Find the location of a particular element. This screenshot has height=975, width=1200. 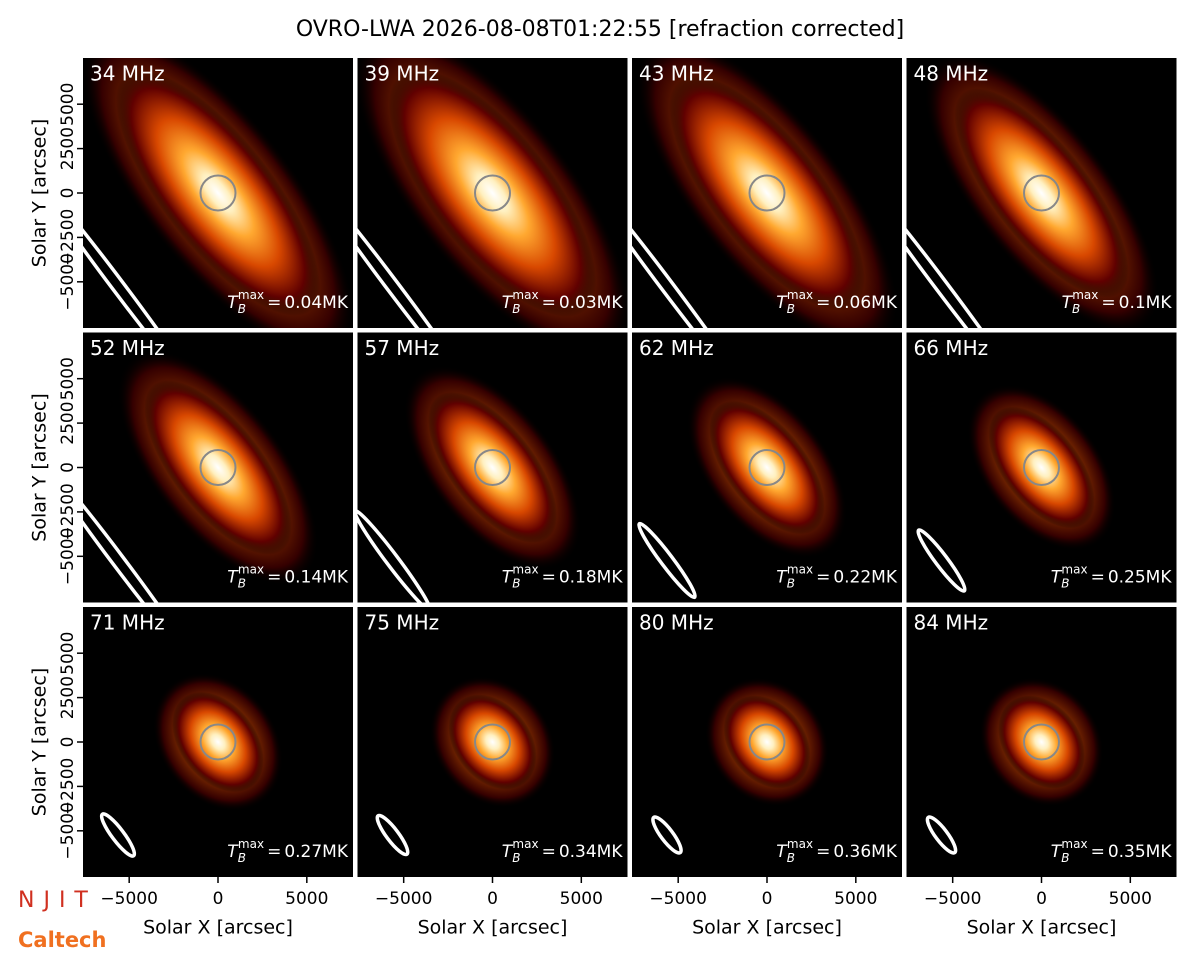

tb-max-label: TBmax = 0.34MK is located at coordinates (563, 851).